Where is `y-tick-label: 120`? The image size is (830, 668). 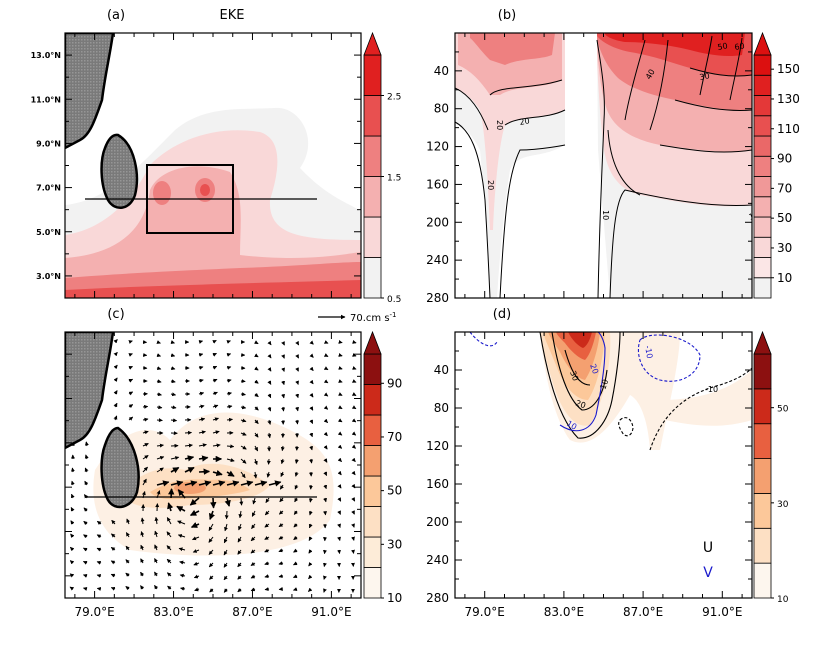 y-tick-label: 120 is located at coordinates (437, 446).